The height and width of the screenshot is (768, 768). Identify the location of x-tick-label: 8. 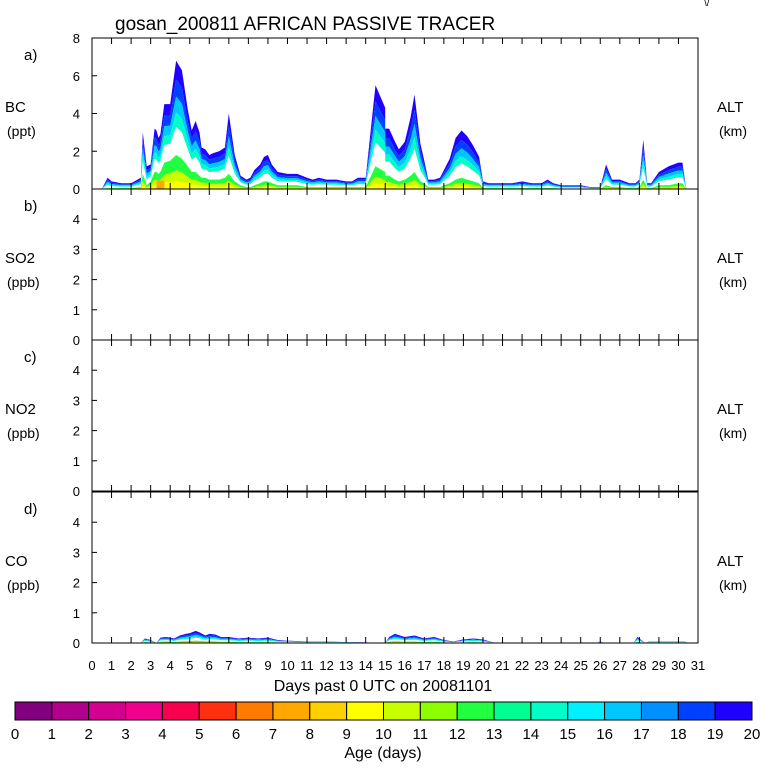
(248, 665).